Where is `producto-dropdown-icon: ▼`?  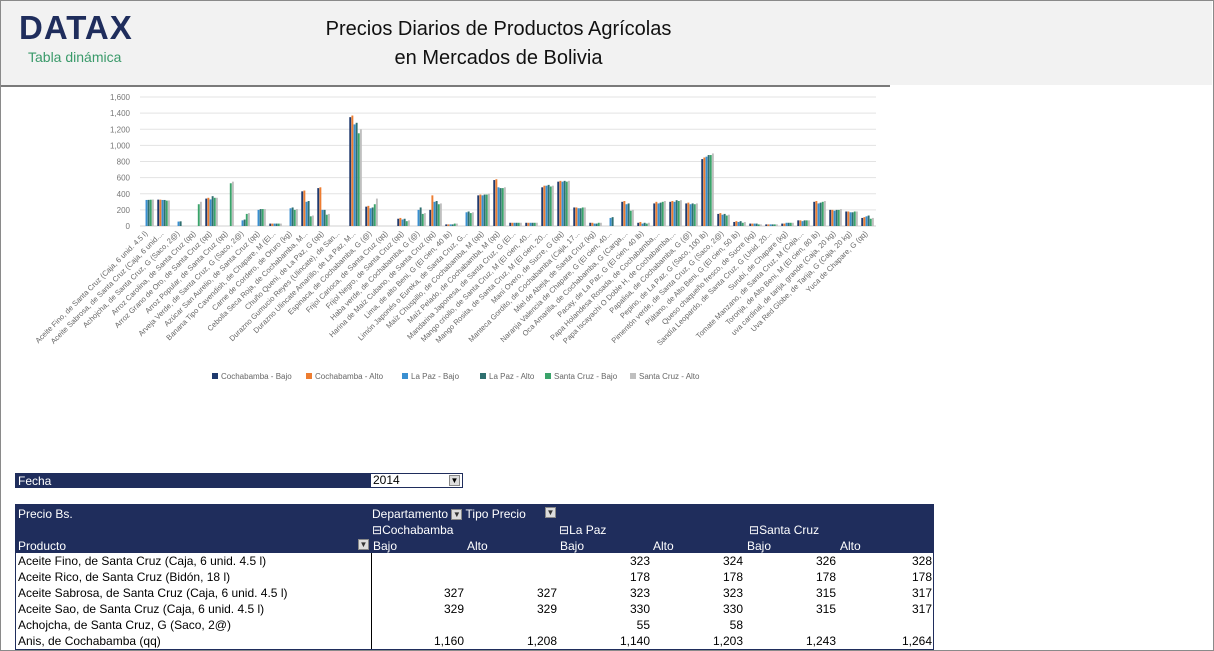
producto-dropdown-icon: ▼ is located at coordinates (363, 544).